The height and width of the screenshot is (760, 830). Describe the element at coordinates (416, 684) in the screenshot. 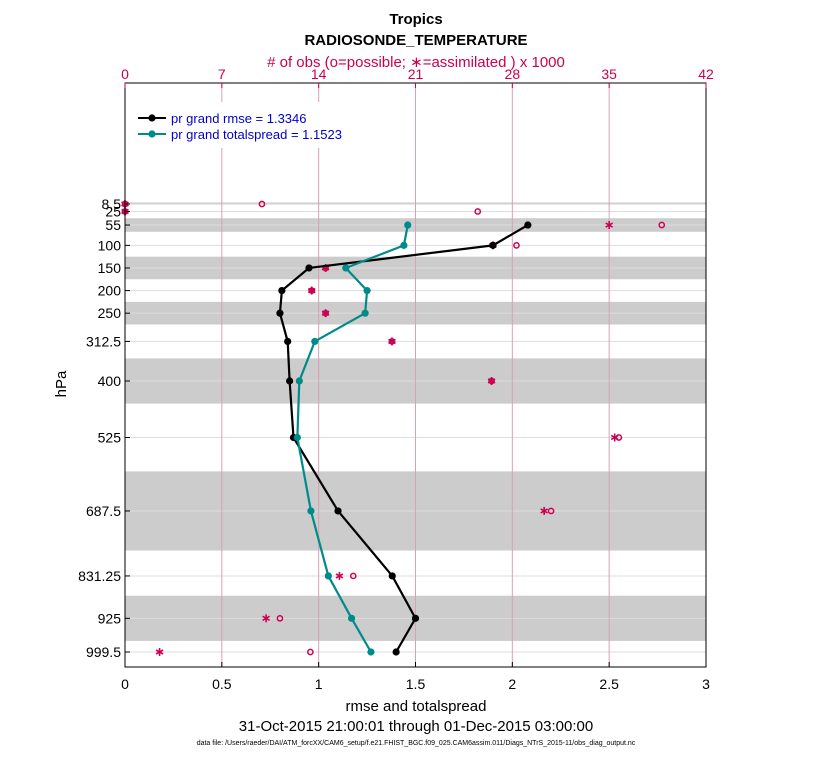

I see `x-tick-label-3: 1.5` at that location.